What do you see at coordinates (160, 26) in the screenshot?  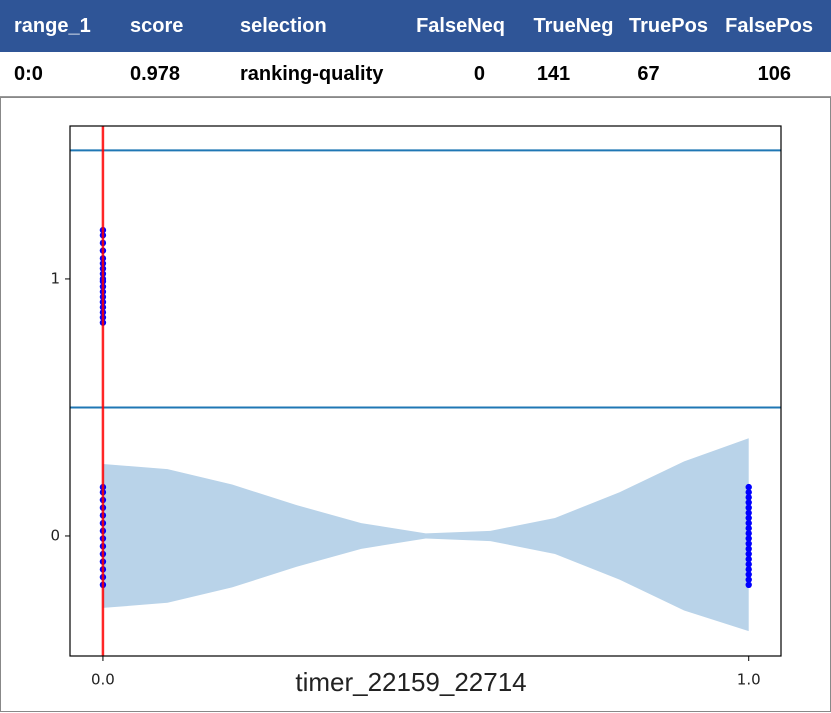 I see `column-header: score` at bounding box center [160, 26].